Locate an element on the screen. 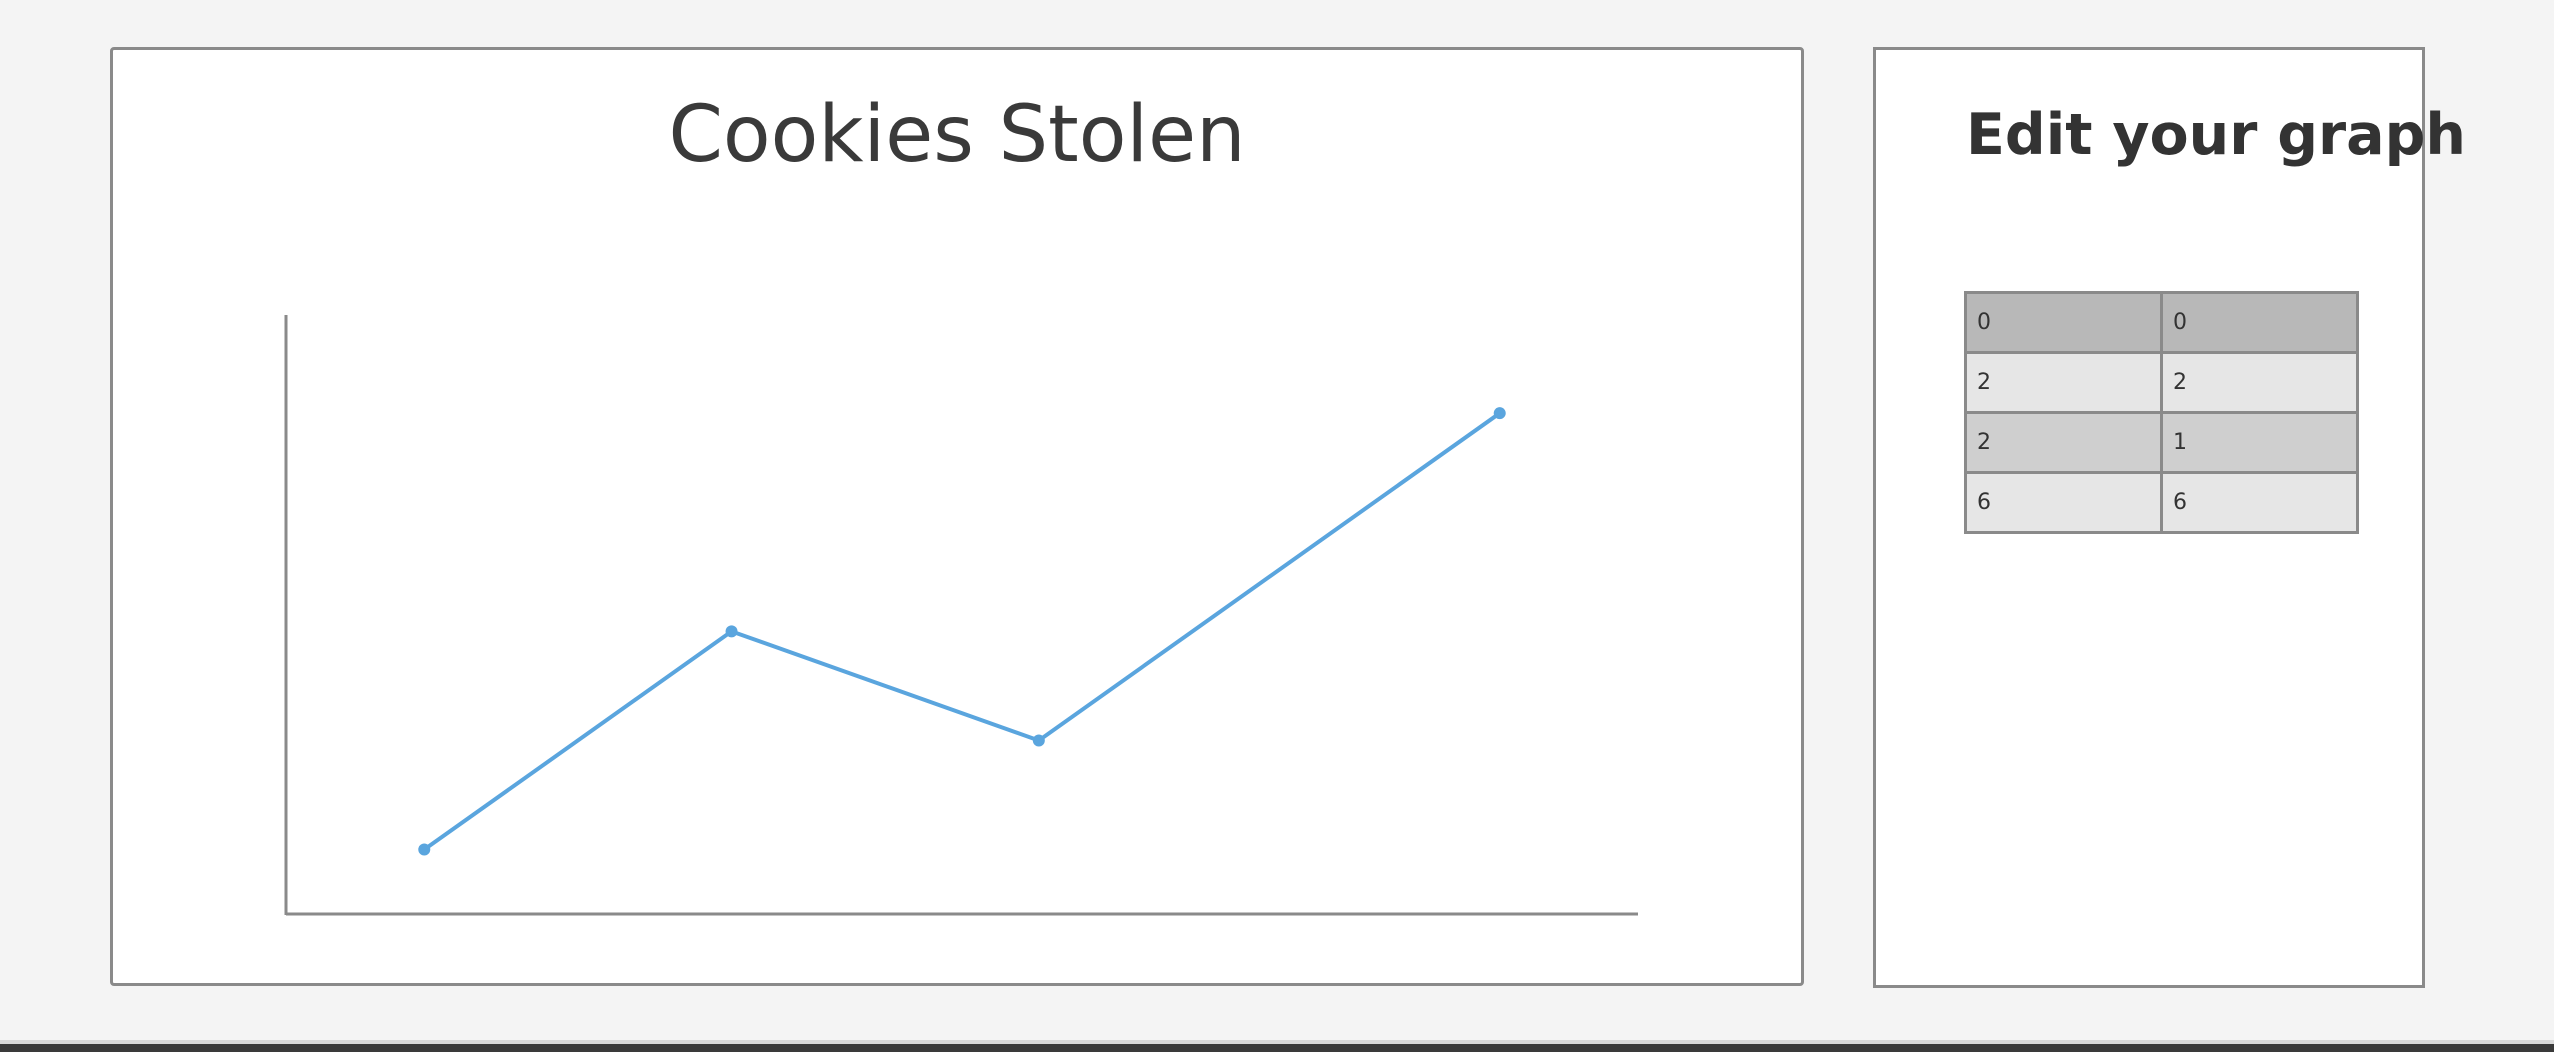 The width and height of the screenshot is (2554, 1052). table-row: 2 2 is located at coordinates (2162, 383).